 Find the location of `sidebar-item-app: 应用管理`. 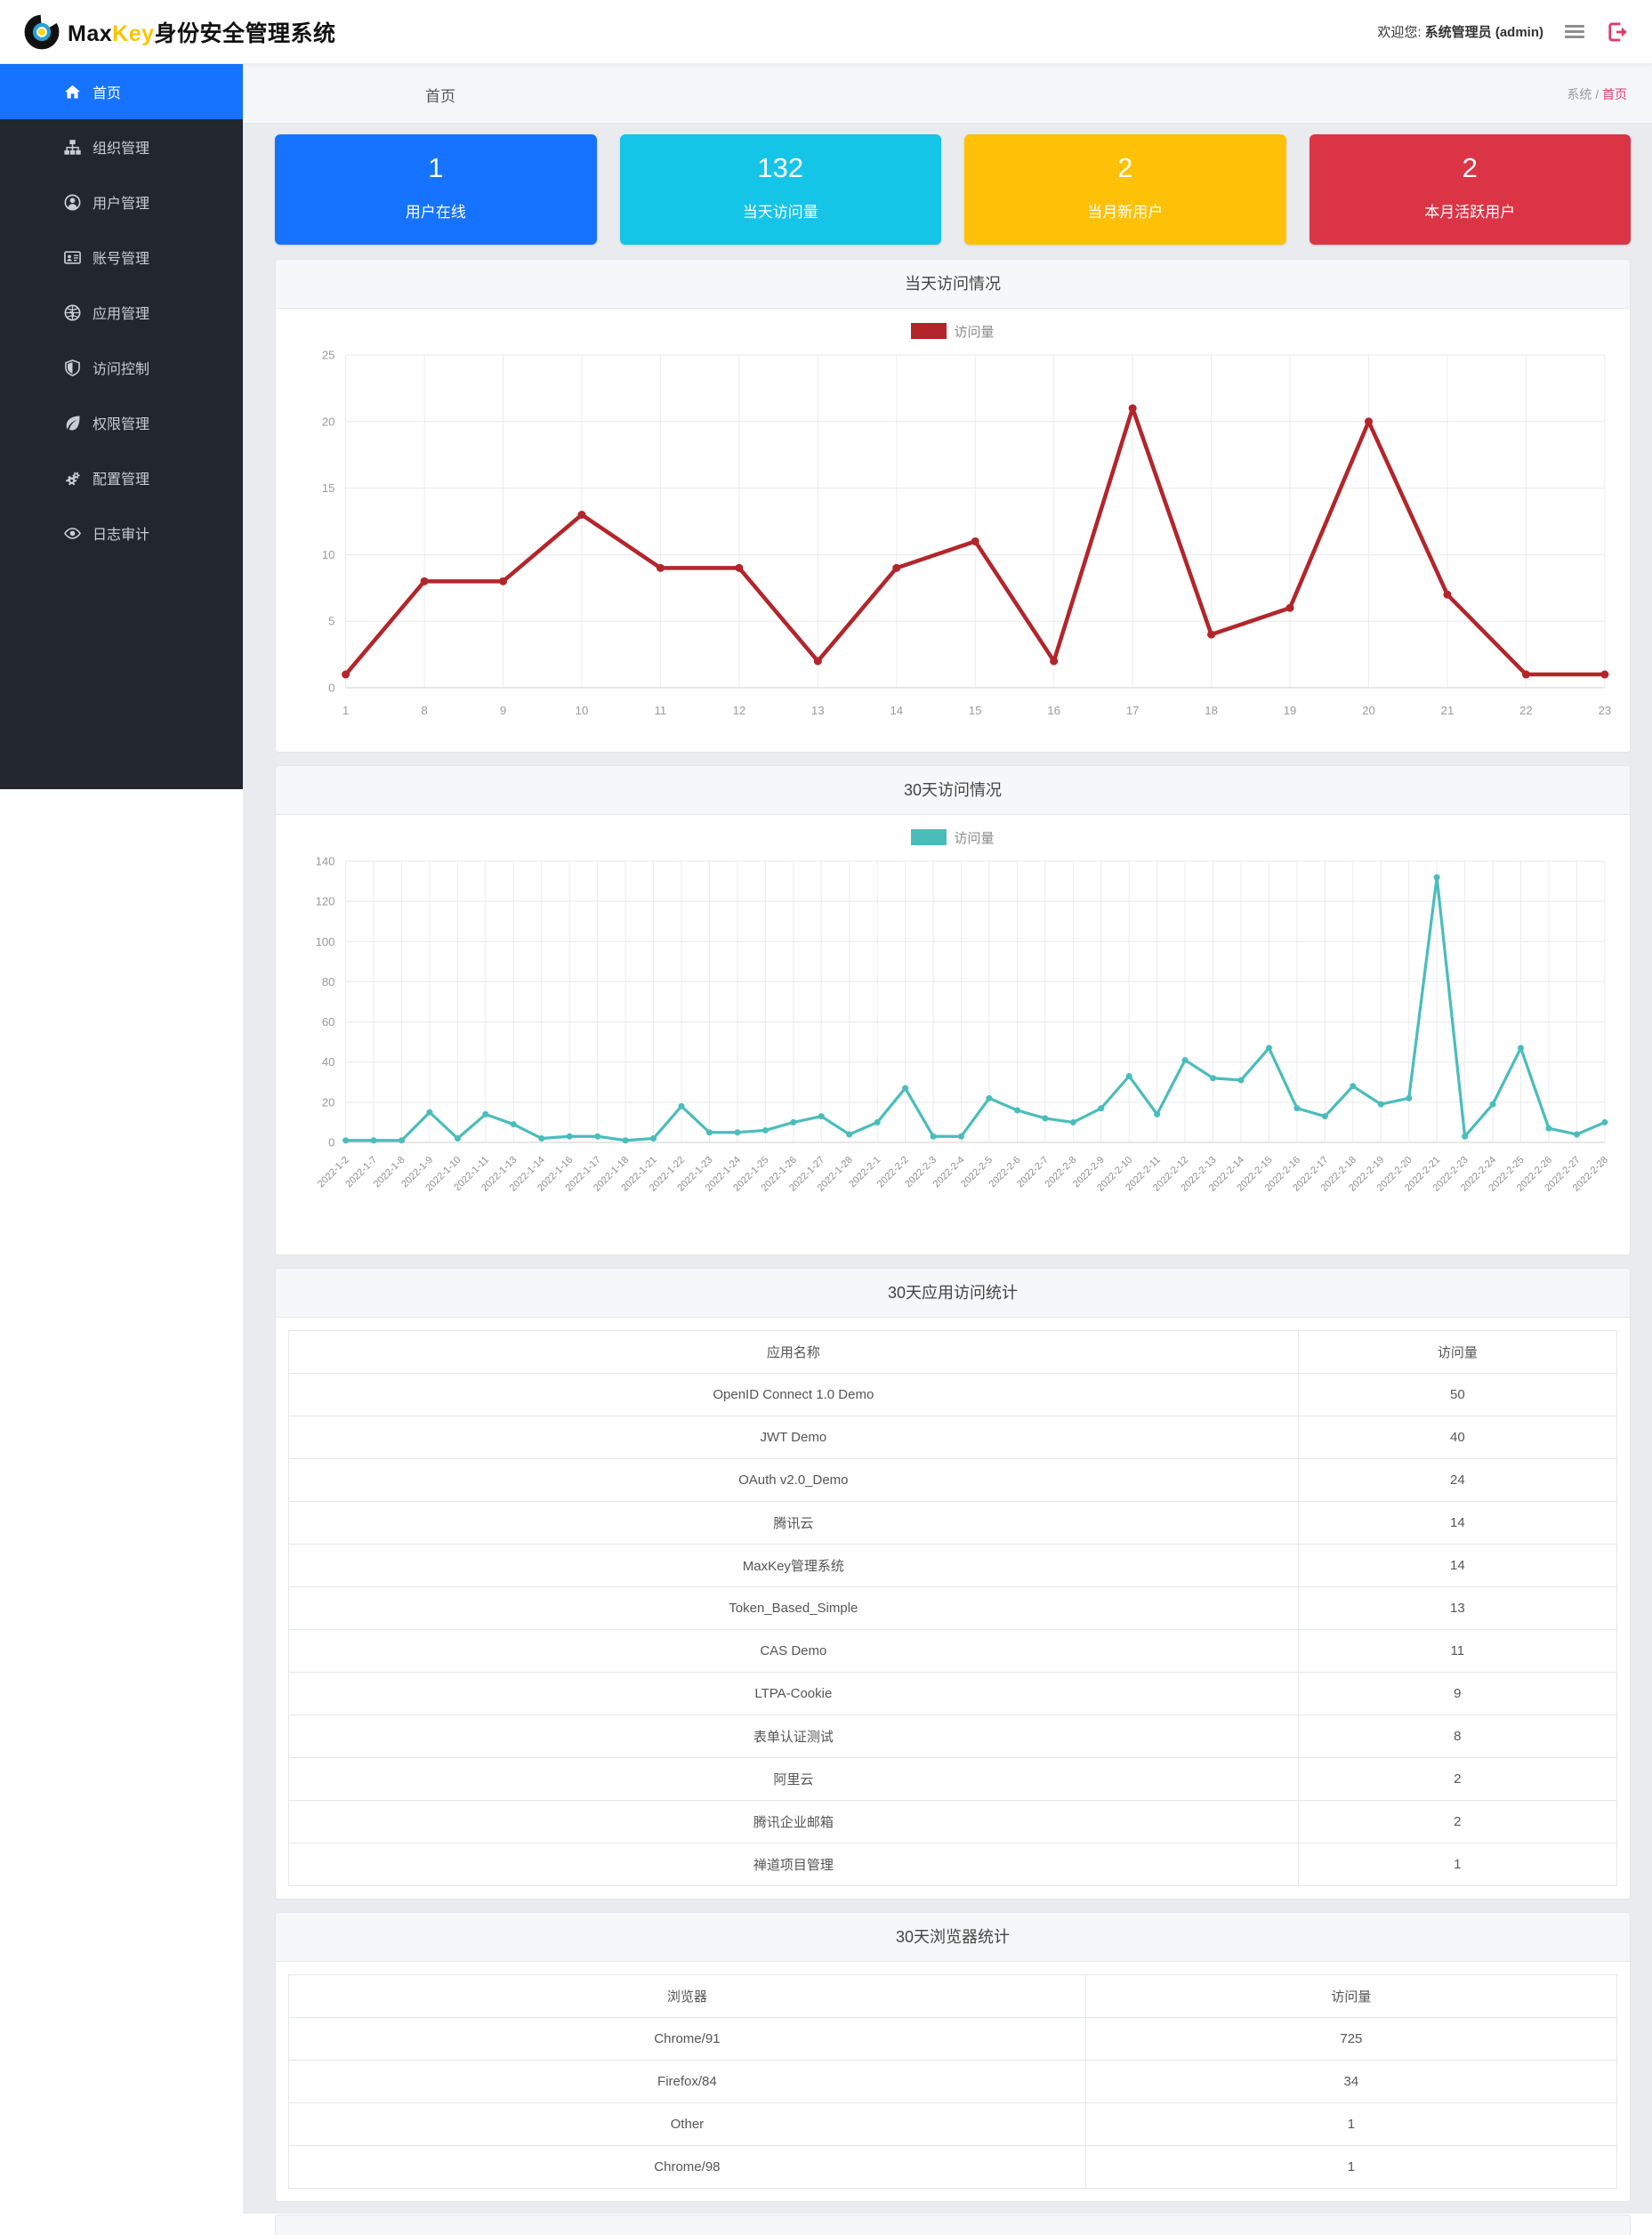

sidebar-item-app: 应用管理 is located at coordinates (121, 312).